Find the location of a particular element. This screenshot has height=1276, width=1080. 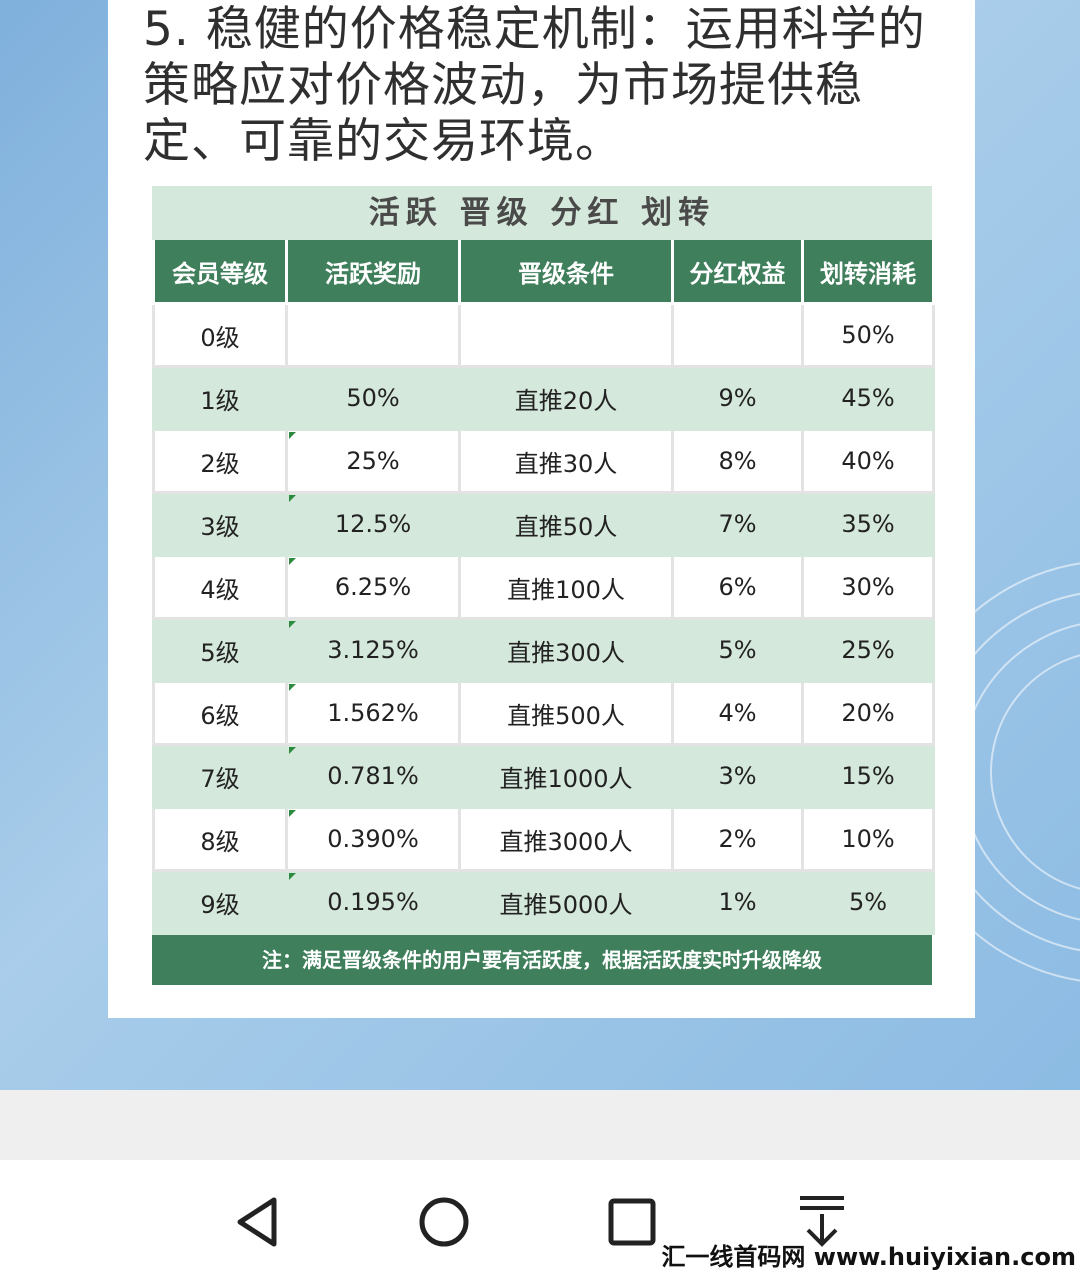

cell-level: 1级 is located at coordinates (220, 398).